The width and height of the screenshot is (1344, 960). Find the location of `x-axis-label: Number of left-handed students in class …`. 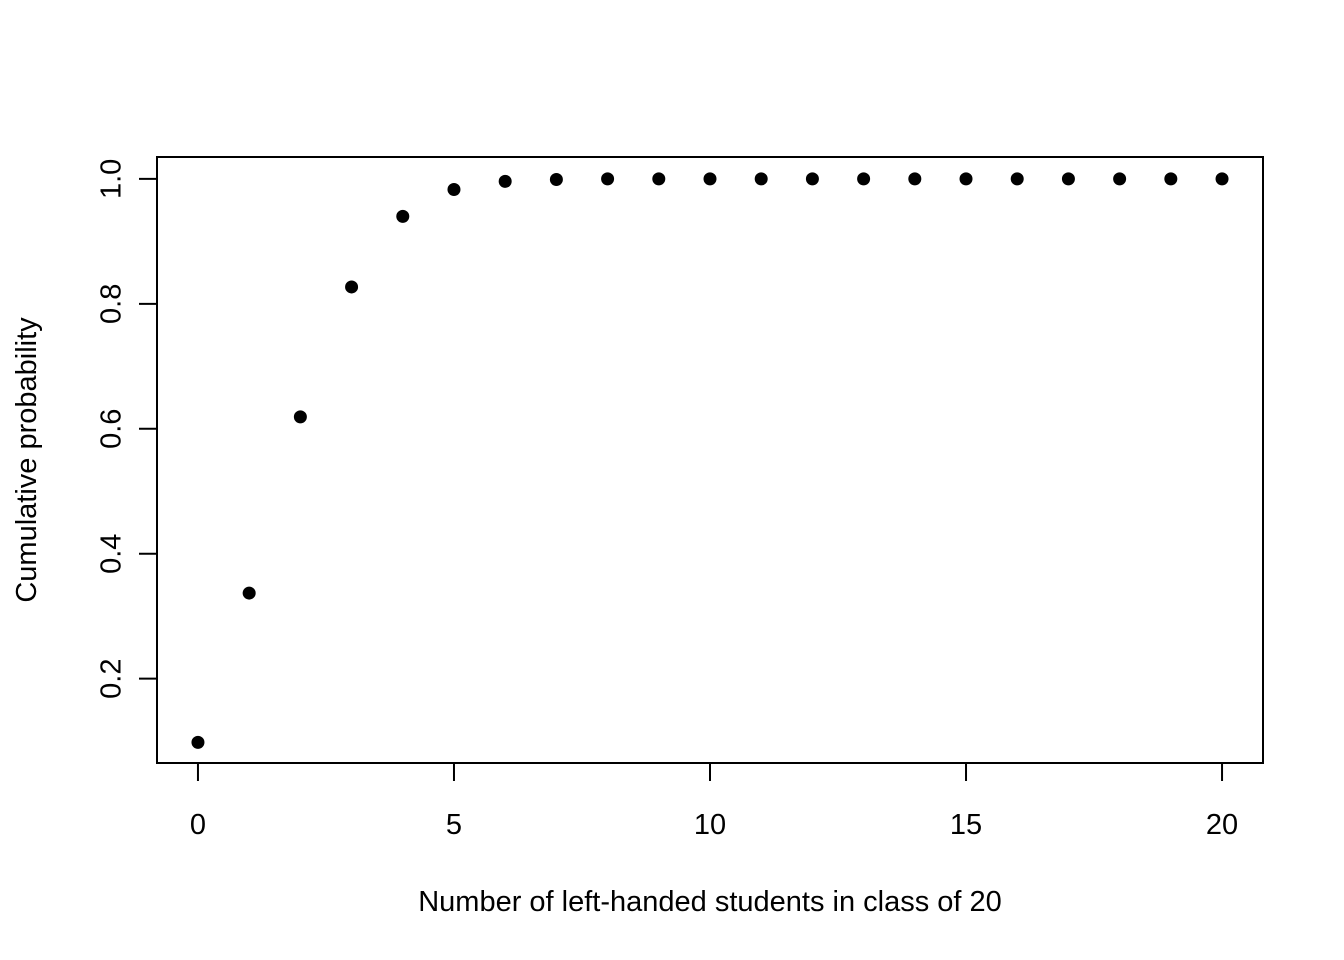

x-axis-label: Number of left-handed students in class … is located at coordinates (710, 902).